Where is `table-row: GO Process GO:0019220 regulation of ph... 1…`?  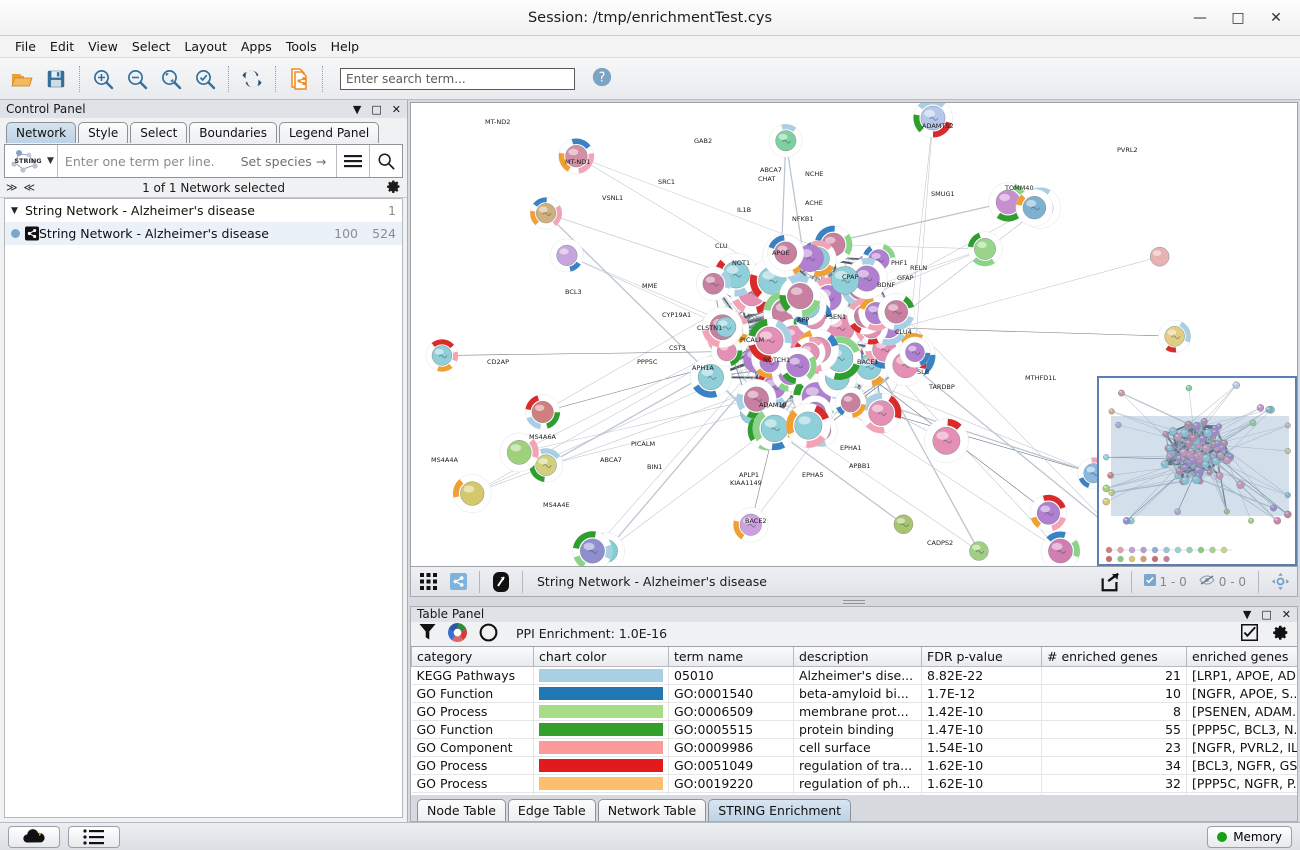 table-row: GO Process GO:0019220 regulation of ph... 1… is located at coordinates (854, 784).